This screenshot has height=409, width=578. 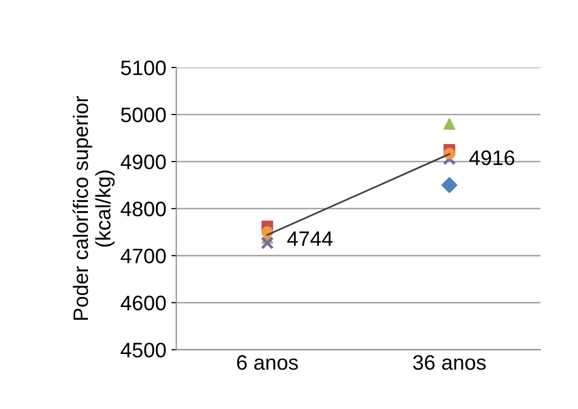 What do you see at coordinates (267, 362) in the screenshot?
I see `x-tick-label: 6 anos` at bounding box center [267, 362].